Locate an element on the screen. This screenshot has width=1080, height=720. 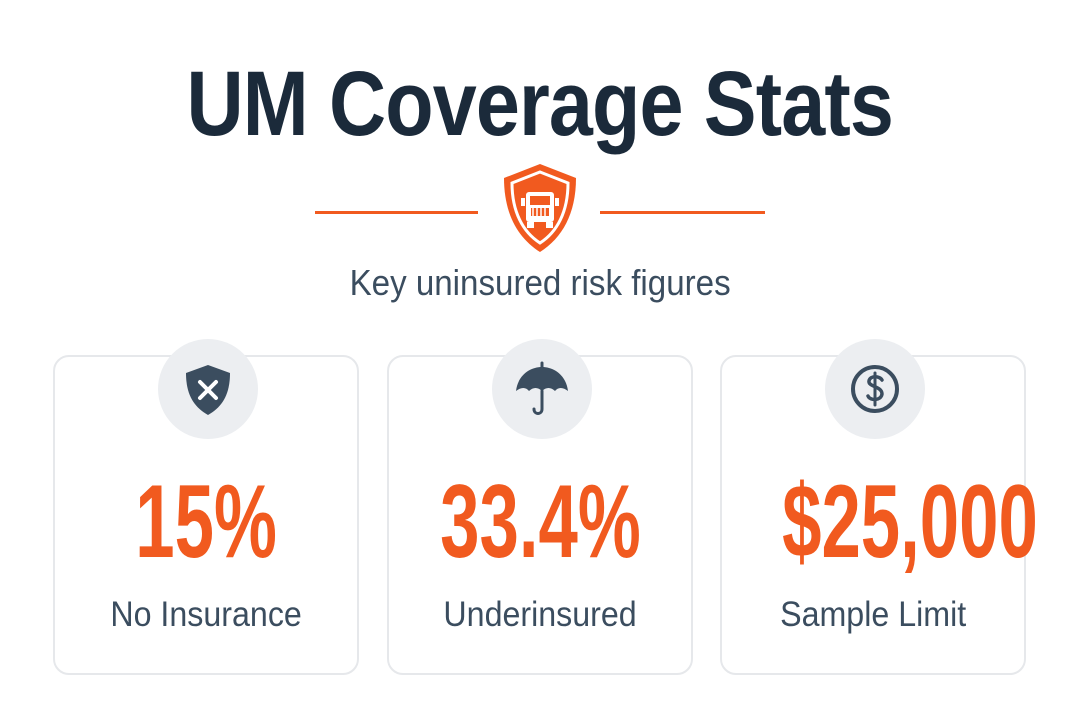
label-row: No Insurance is located at coordinates (206, 615).